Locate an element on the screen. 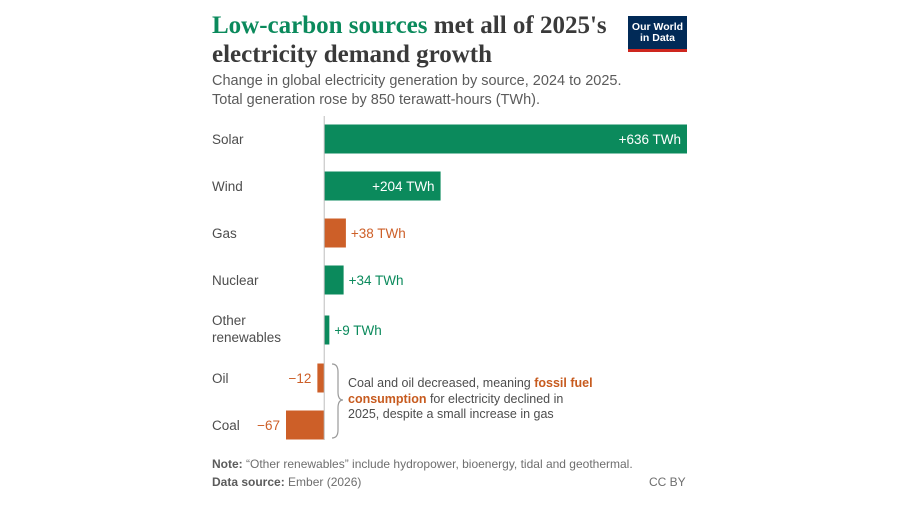 The image size is (900, 510). data-source: Data source: Ember (2026) is located at coordinates (286, 482).